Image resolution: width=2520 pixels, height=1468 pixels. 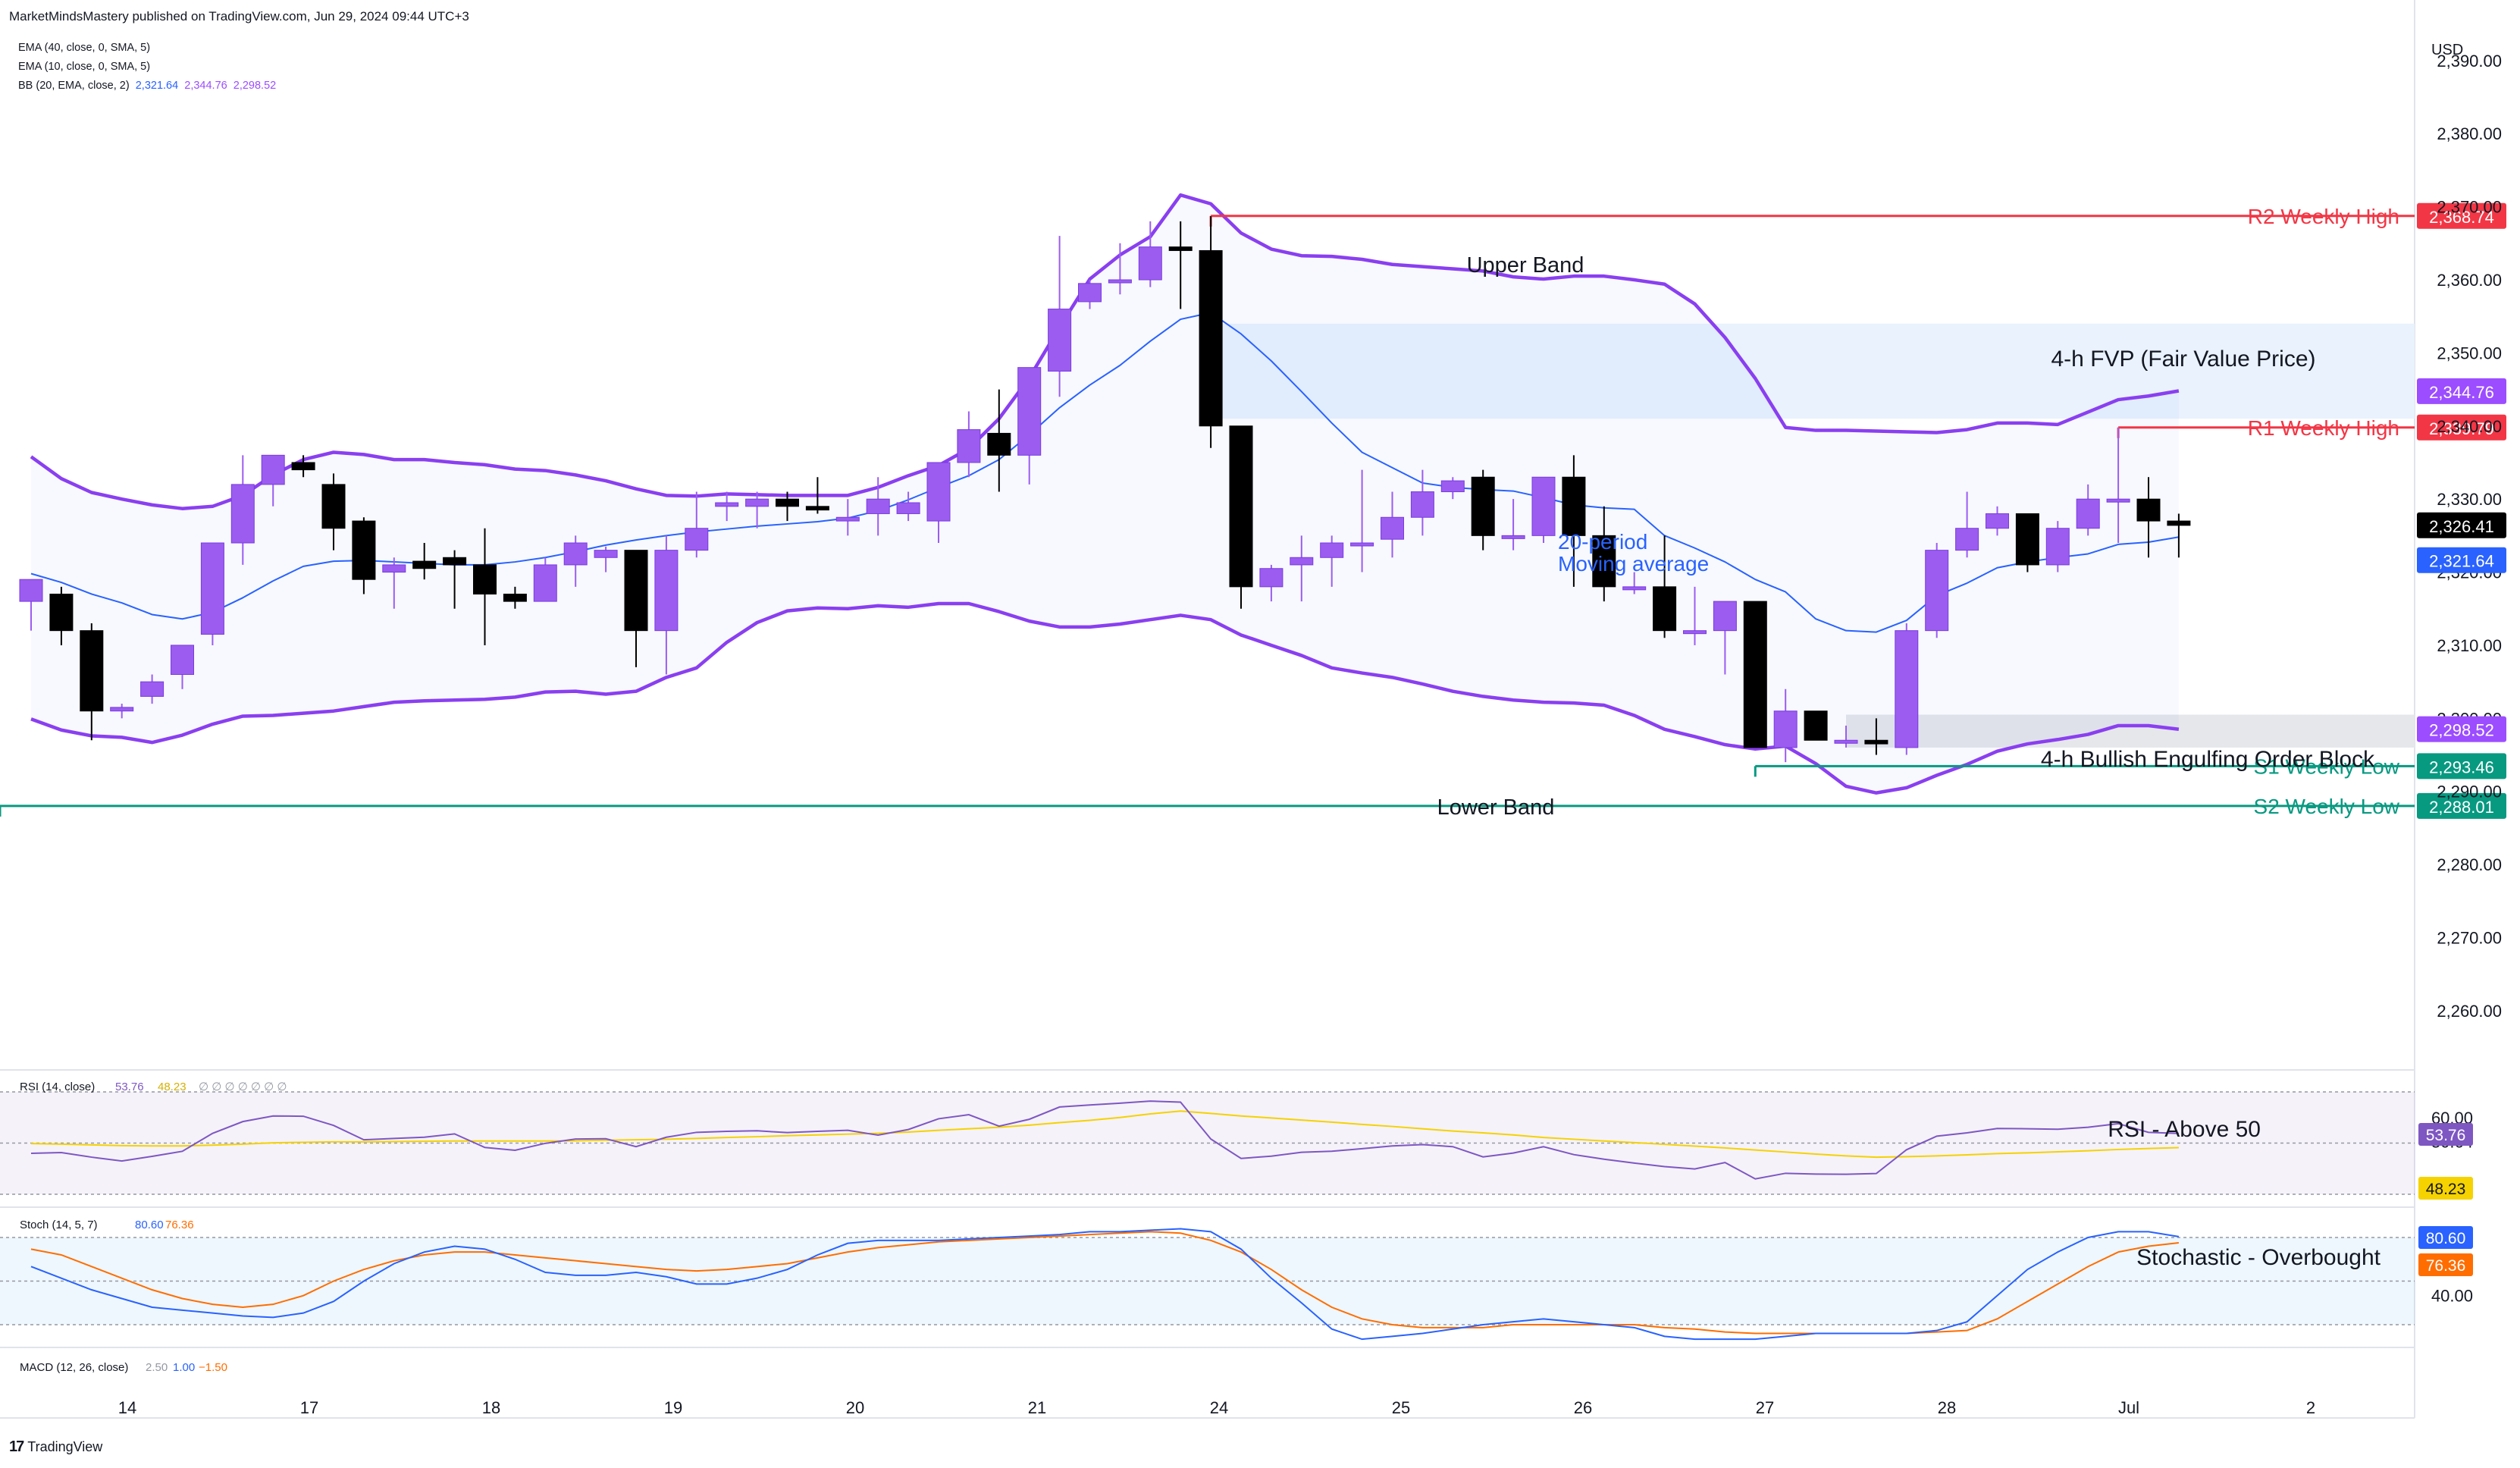 What do you see at coordinates (2323, 216) in the screenshot?
I see `level-label: R2 Weekly High` at bounding box center [2323, 216].